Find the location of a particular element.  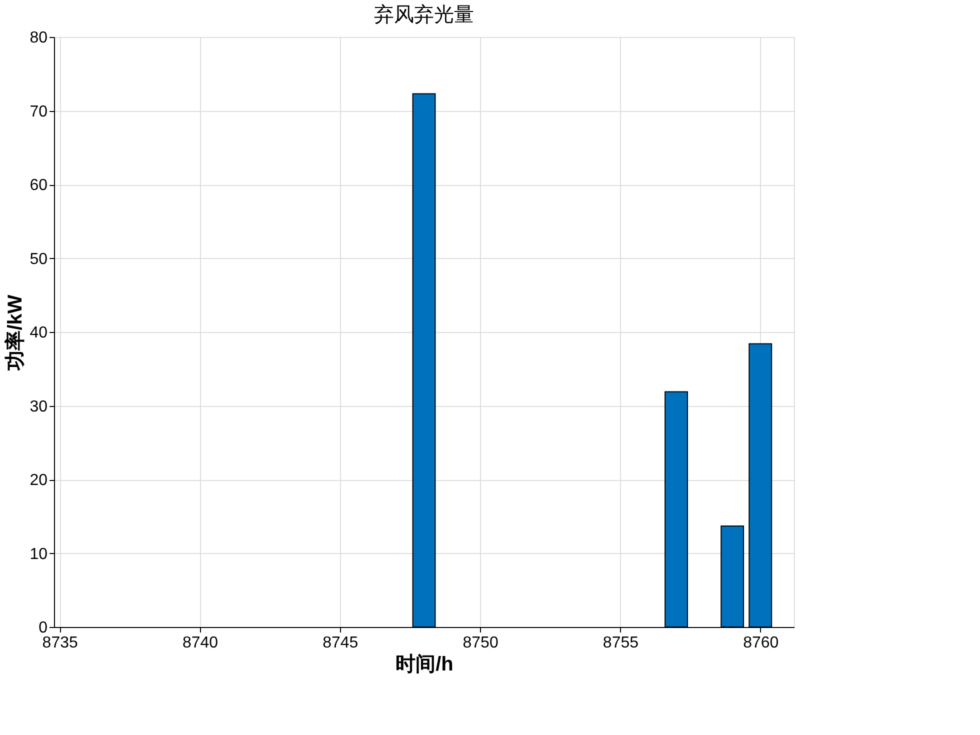

x-axis-title: 时间/h is located at coordinates (425, 665).